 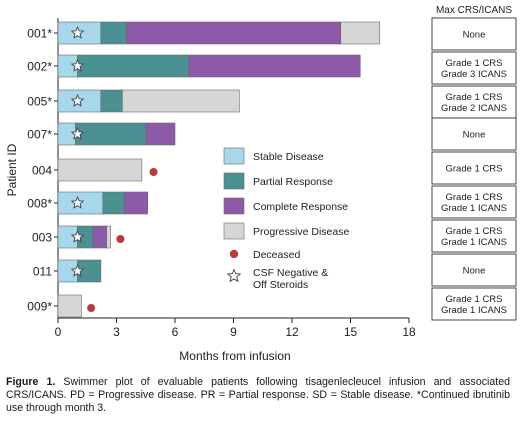 What do you see at coordinates (474, 310) in the screenshot?
I see `tox-text-009*-1: Grade 1 ICANS` at bounding box center [474, 310].